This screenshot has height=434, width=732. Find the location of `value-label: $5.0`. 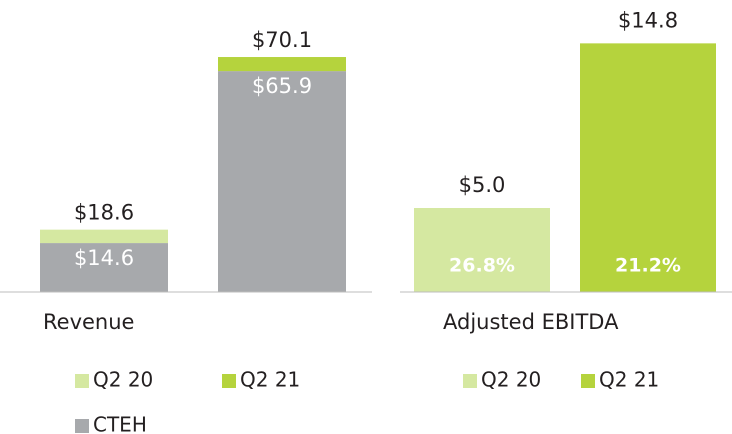

value-label: $5.0 is located at coordinates (482, 185).